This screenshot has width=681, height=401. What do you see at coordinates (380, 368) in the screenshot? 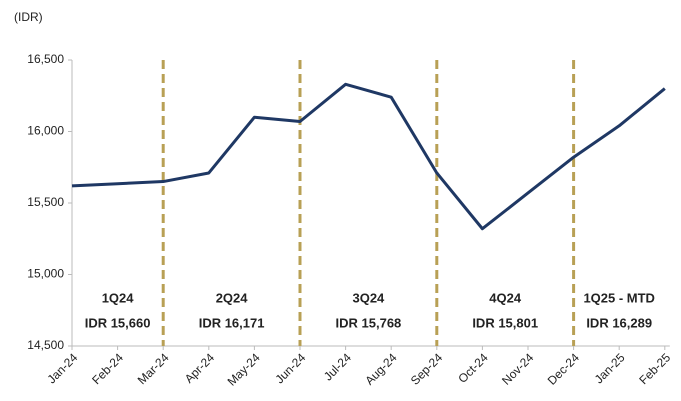
I see `x-tick-label: Aug-24` at bounding box center [380, 368].